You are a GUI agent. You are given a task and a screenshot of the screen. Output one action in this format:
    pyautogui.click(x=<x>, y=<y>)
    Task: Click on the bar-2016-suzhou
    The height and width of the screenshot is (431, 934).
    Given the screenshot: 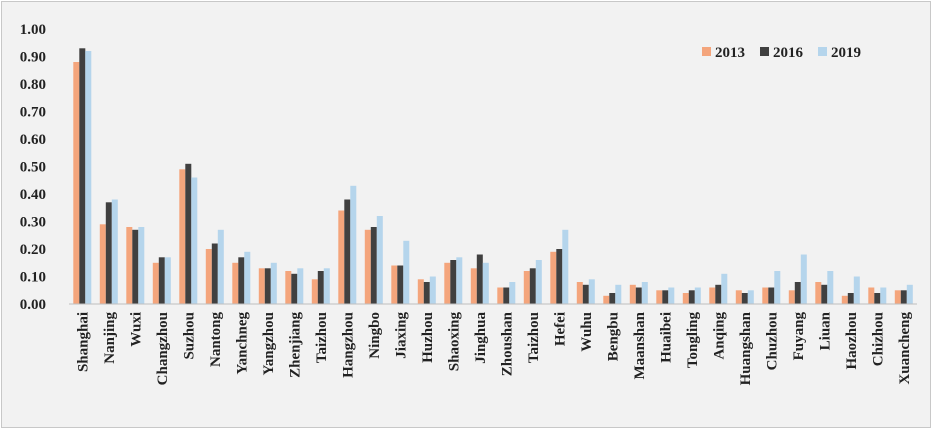 What is the action you would take?
    pyautogui.click(x=188, y=234)
    